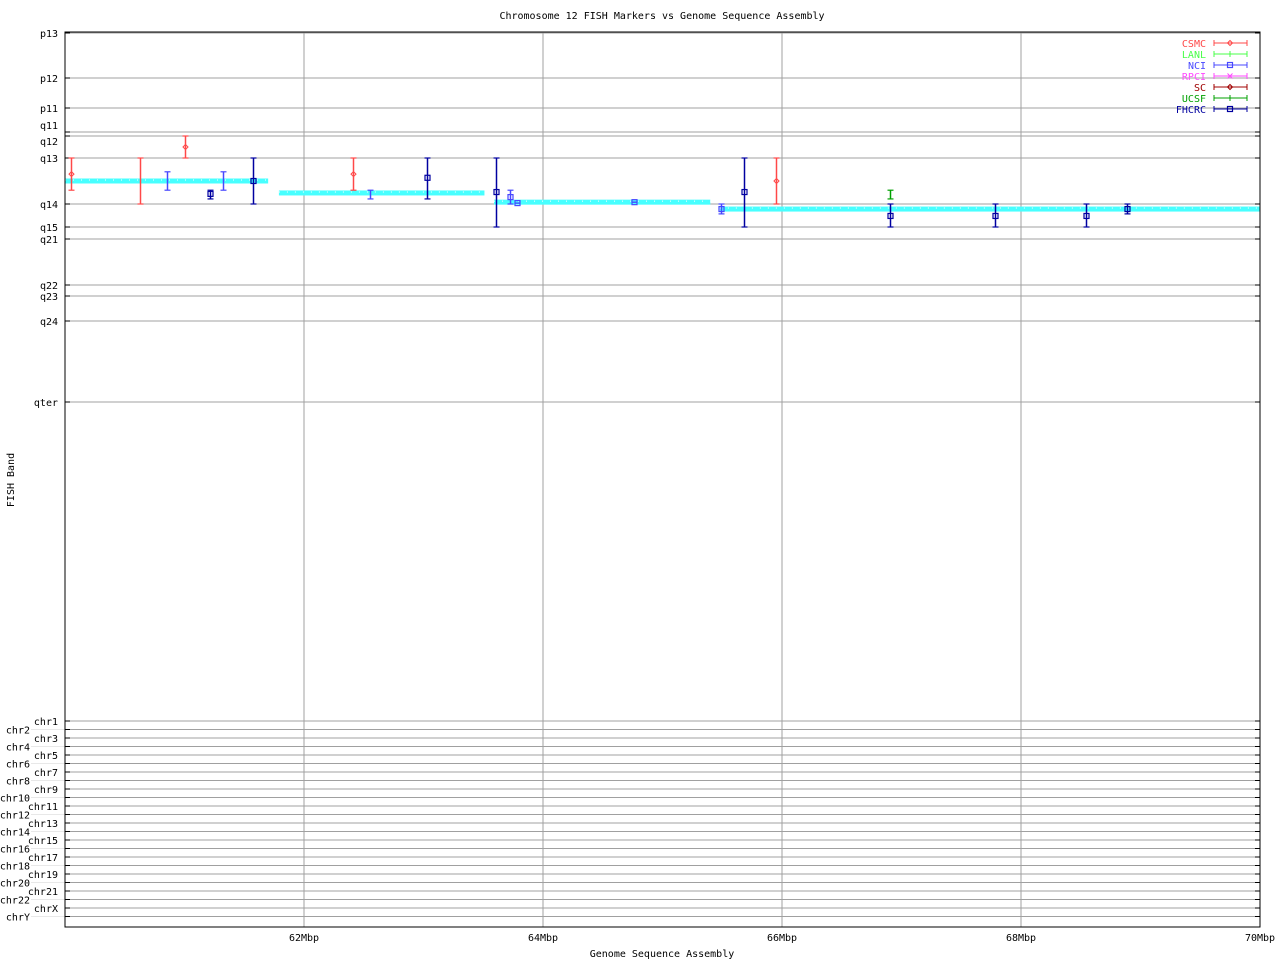  Describe the element at coordinates (46, 739) in the screenshot. I see `y-tick-label: chr3` at that location.